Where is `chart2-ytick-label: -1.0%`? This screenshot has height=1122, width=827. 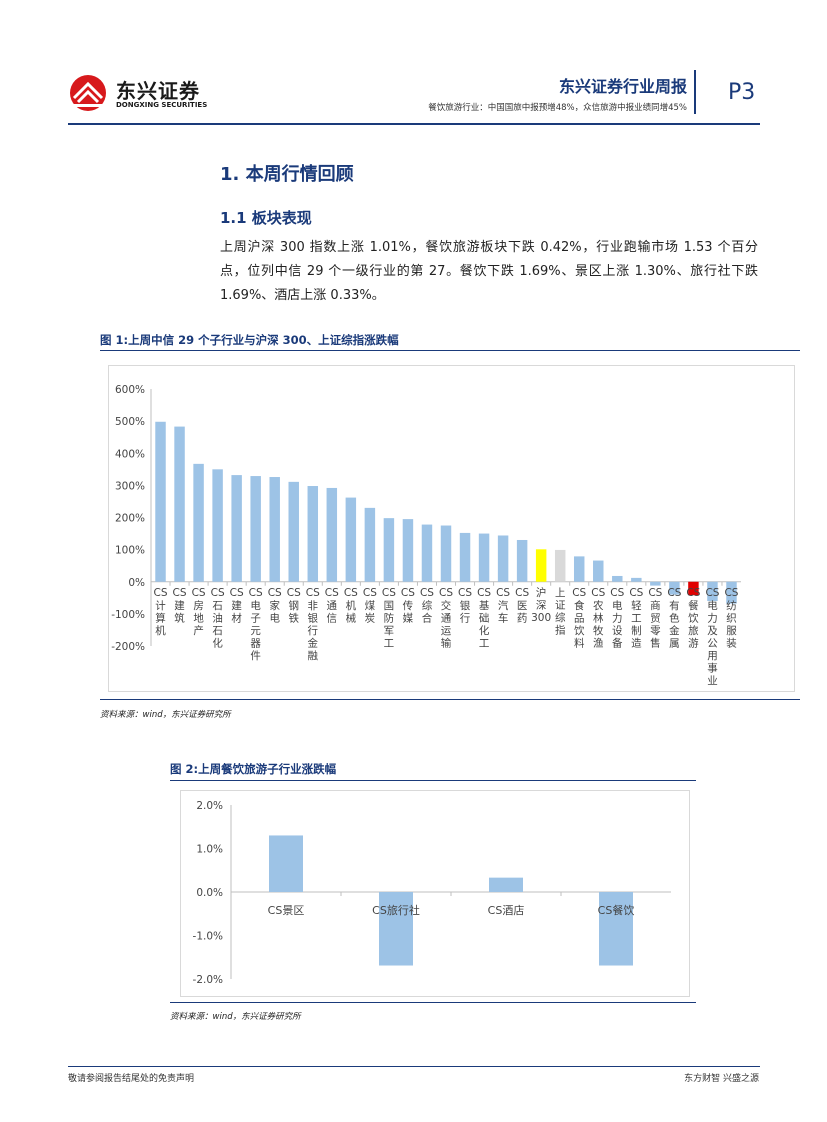 chart2-ytick-label: -1.0% is located at coordinates (208, 937).